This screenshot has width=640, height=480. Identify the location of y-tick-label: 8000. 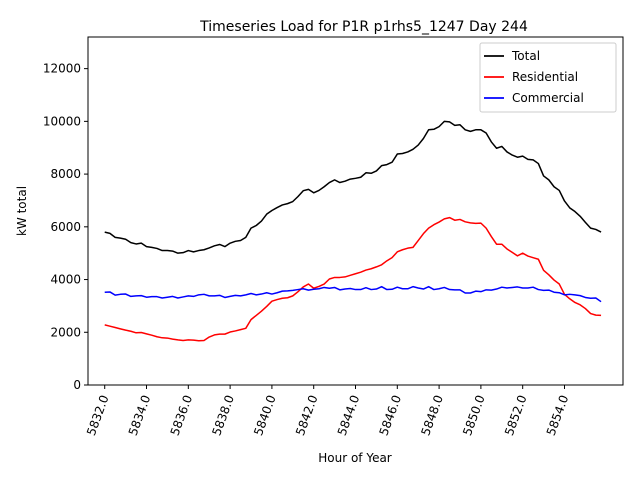
(65, 174).